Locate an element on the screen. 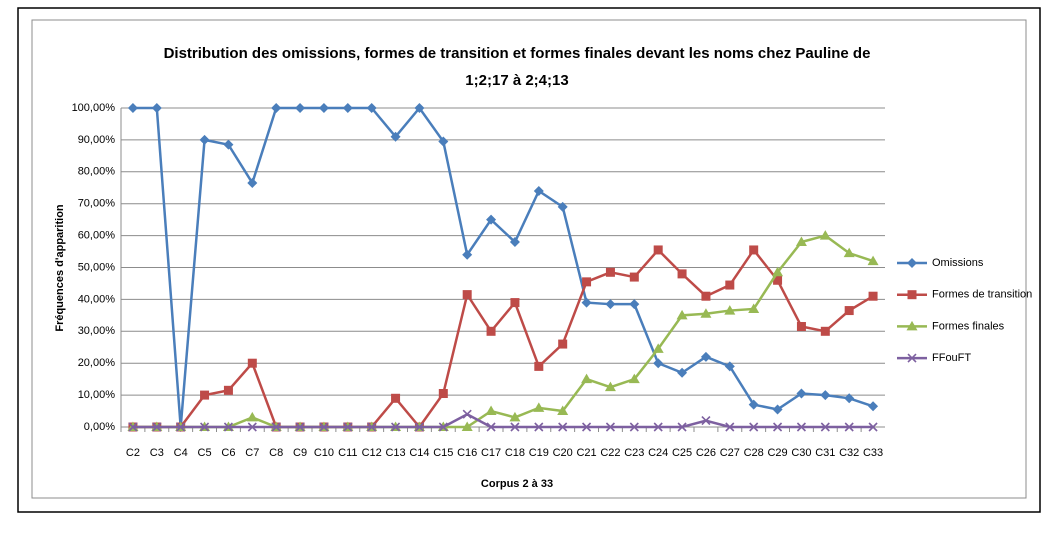 The width and height of the screenshot is (1057, 536). x-tick-label: C9 is located at coordinates (300, 453).